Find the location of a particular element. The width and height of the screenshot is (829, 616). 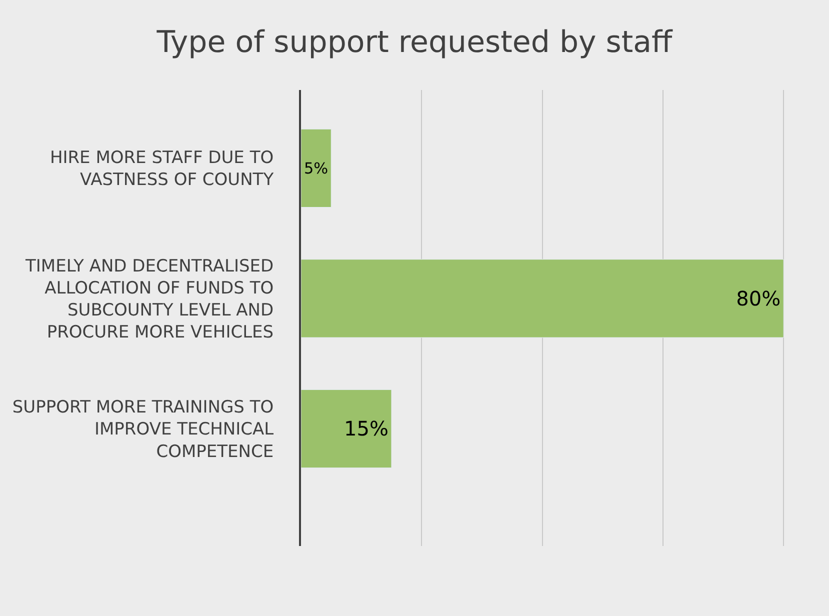

y-tick-label: TIMELY AND DECENTRALISED ALLOCATION OF FUNDS TO SUBCOUNTY LEVEL AND PROCURE MORE VEHICLES is located at coordinates (149, 299).